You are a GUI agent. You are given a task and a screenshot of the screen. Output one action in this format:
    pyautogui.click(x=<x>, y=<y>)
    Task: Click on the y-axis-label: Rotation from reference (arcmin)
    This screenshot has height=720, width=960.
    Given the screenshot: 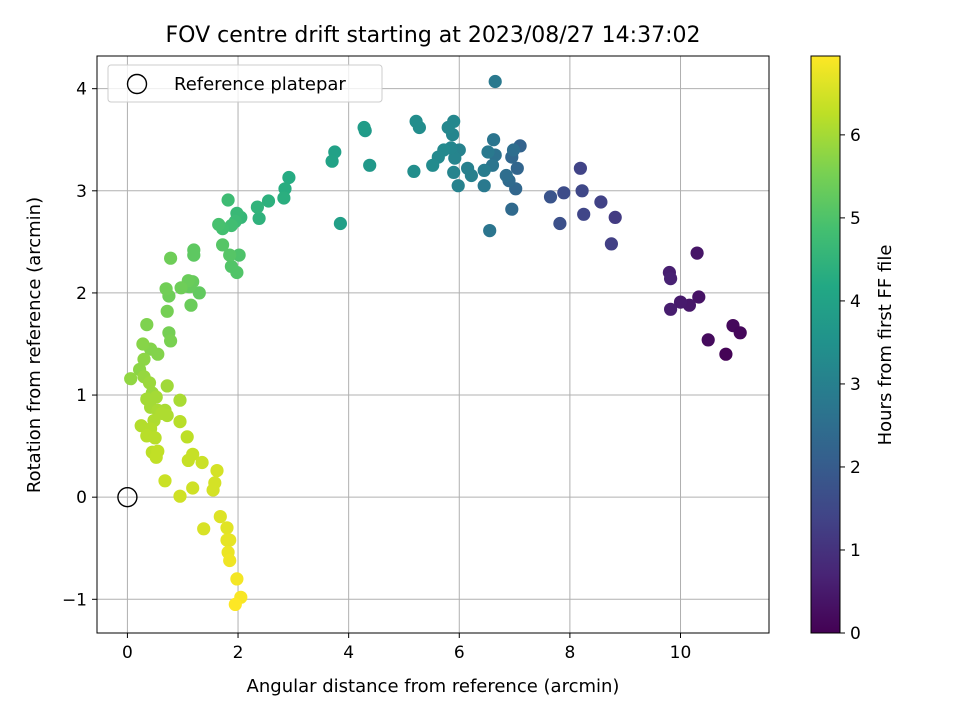 What is the action you would take?
    pyautogui.click(x=34, y=345)
    